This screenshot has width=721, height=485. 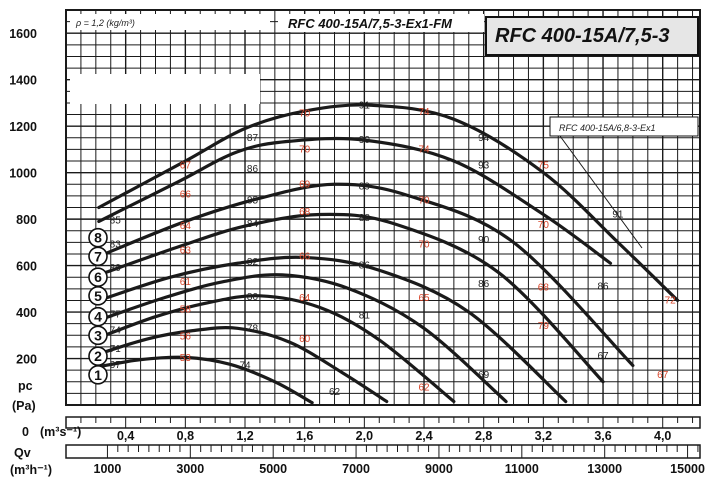 What do you see at coordinates (105, 23) in the screenshot?
I see `density-note: ρ = 1,2 (kg/m³)` at bounding box center [105, 23].